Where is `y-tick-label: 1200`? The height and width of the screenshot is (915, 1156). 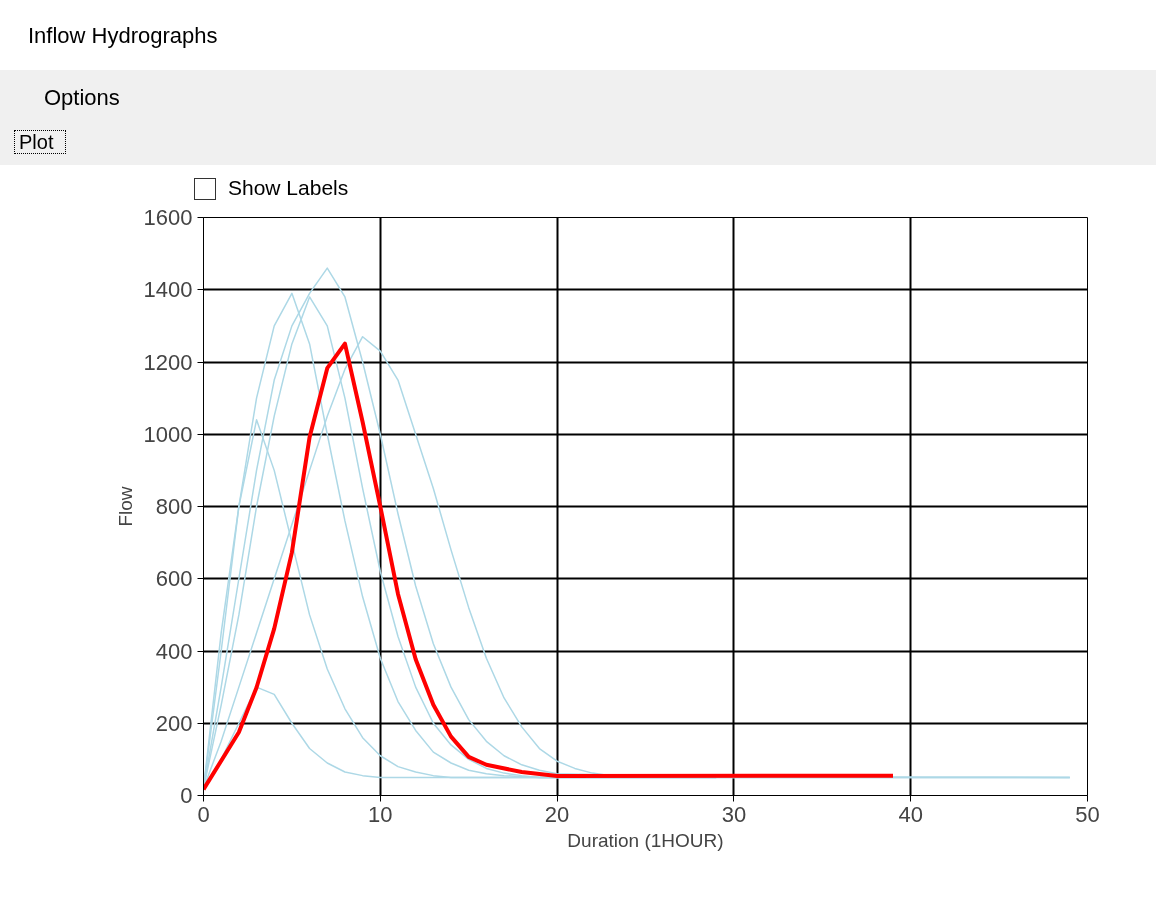 y-tick-label: 1200 is located at coordinates (168, 362).